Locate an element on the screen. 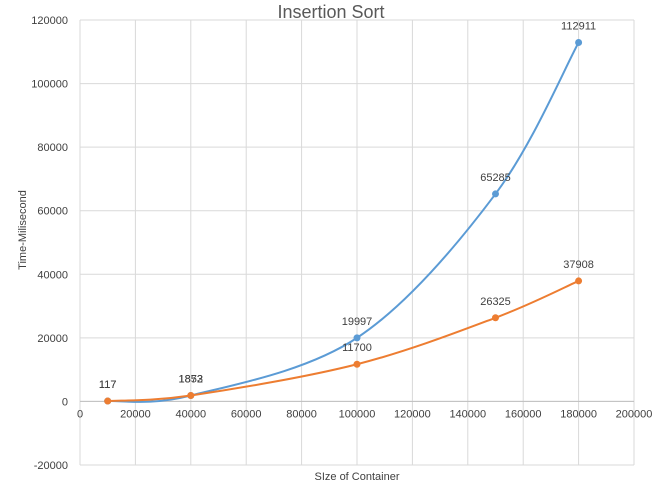  data-label: 19997 is located at coordinates (357, 322).